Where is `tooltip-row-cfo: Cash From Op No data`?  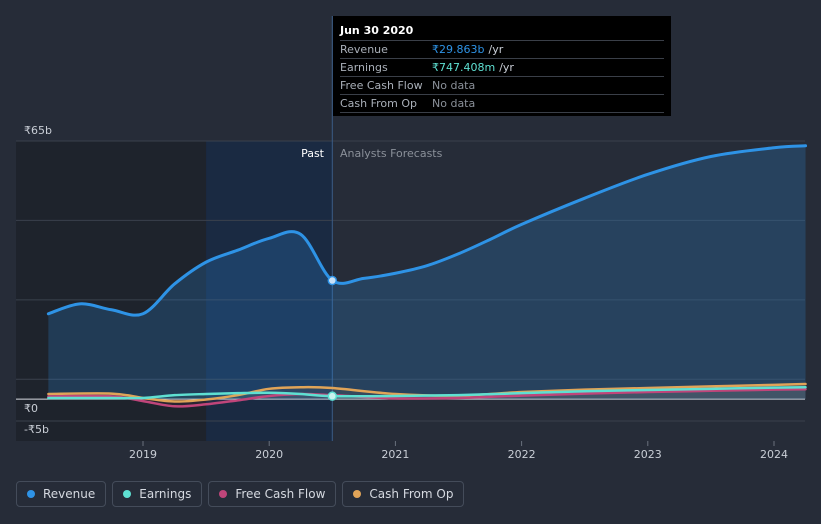
tooltip-row-cfo: Cash From Op No data is located at coordinates (502, 104).